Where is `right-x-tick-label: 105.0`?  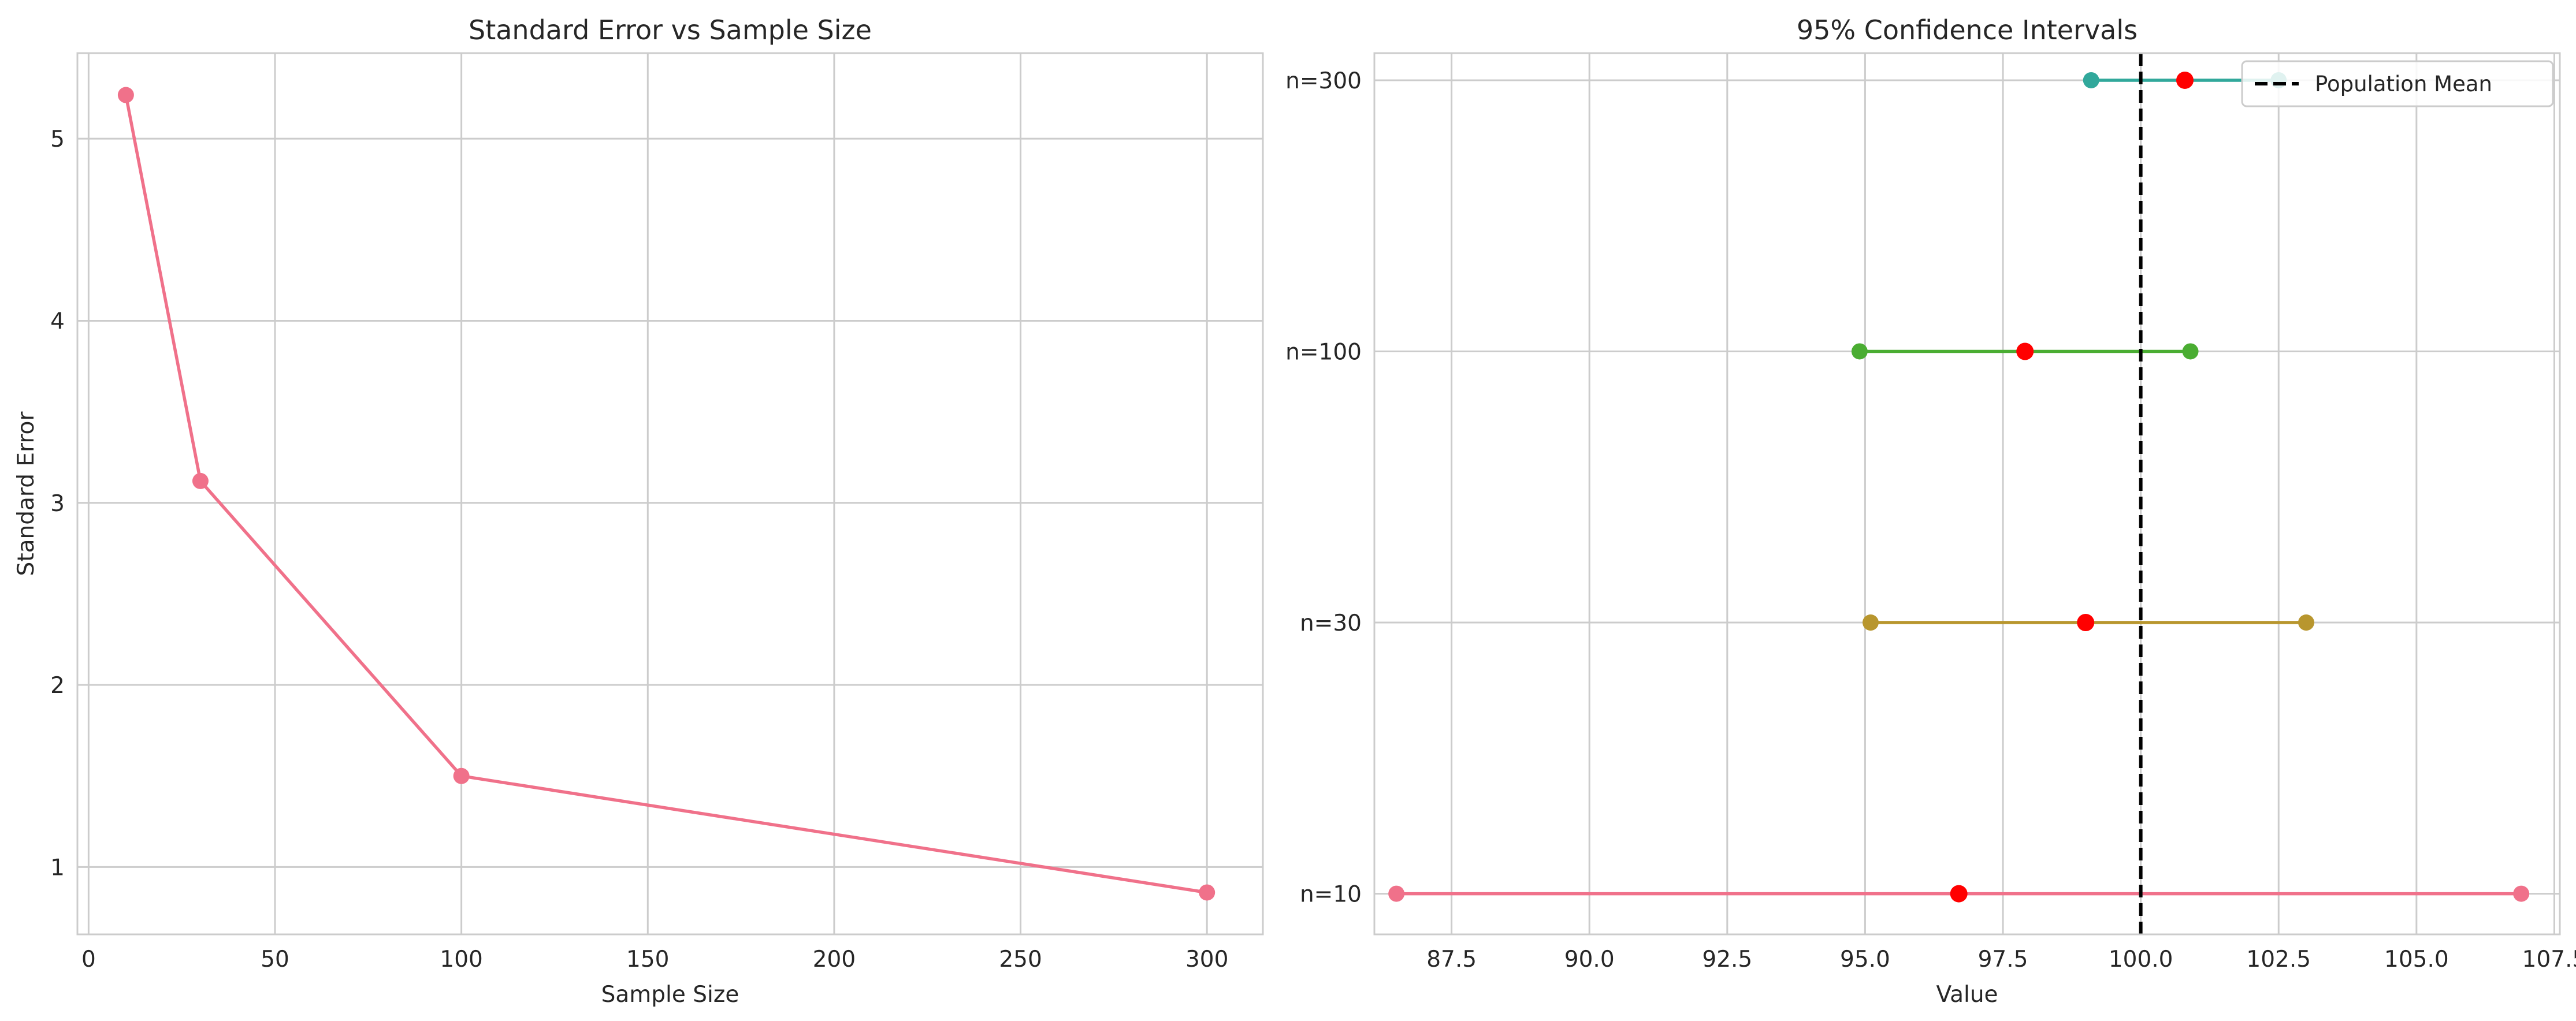 right-x-tick-label: 105.0 is located at coordinates (2416, 959).